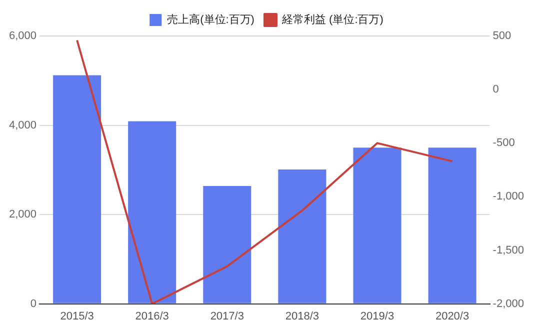  What do you see at coordinates (152, 316) in the screenshot?
I see `x-tick-label: 2016/3` at bounding box center [152, 316].